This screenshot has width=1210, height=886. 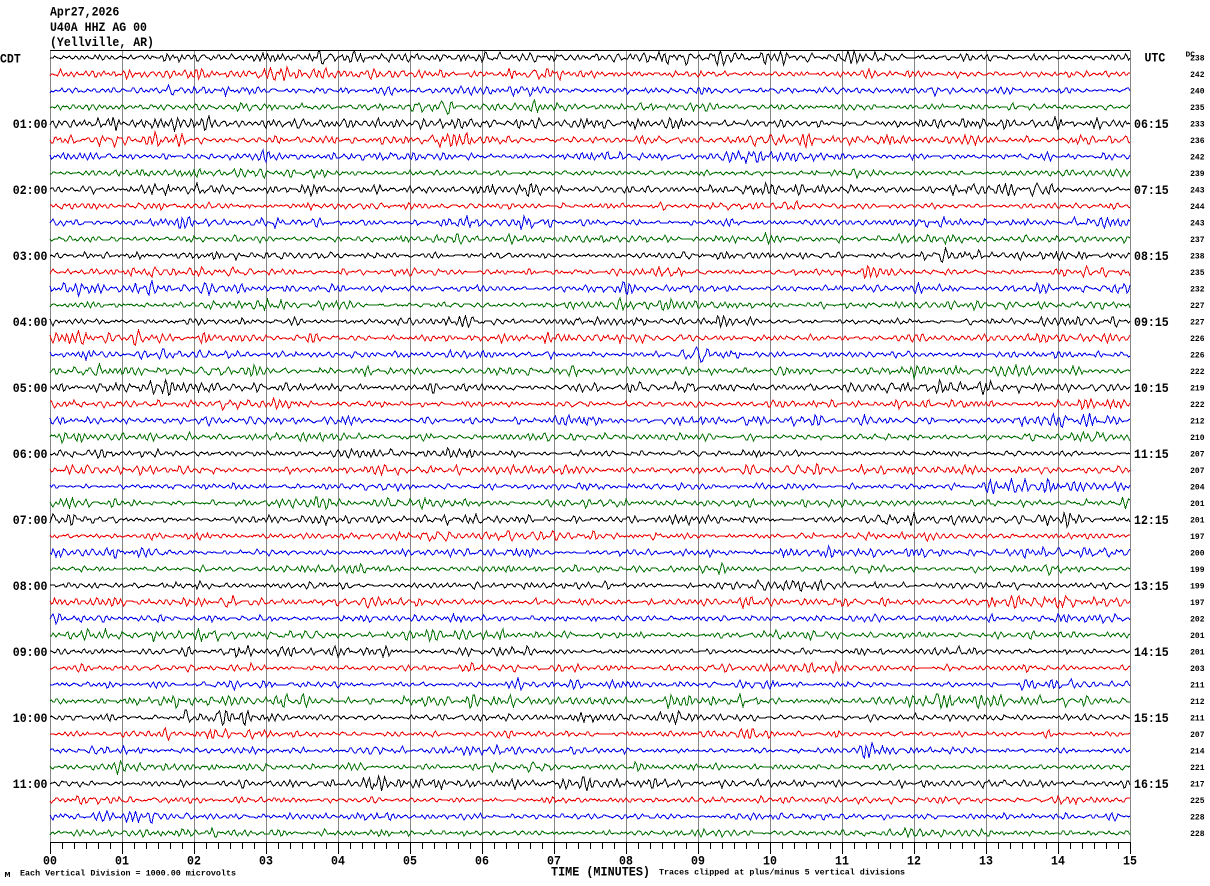 What do you see at coordinates (1197, 174) in the screenshot?
I see `svg-text: 239` at bounding box center [1197, 174].